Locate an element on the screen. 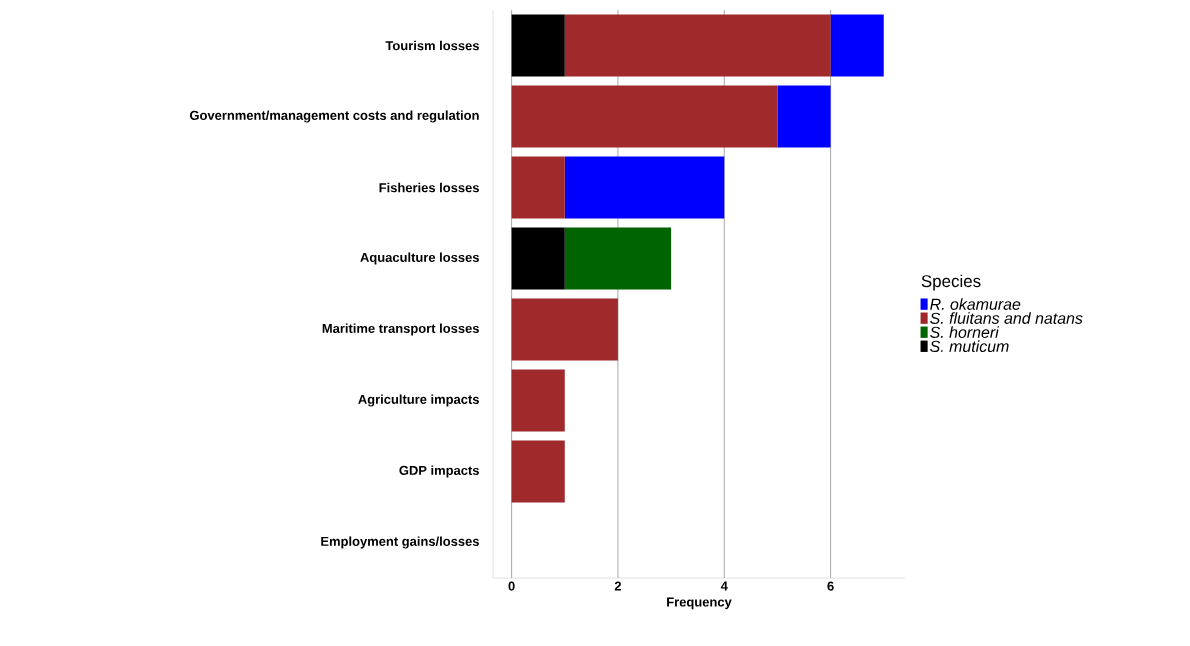  y-tick-label: Agriculture impacts is located at coordinates (418, 400).